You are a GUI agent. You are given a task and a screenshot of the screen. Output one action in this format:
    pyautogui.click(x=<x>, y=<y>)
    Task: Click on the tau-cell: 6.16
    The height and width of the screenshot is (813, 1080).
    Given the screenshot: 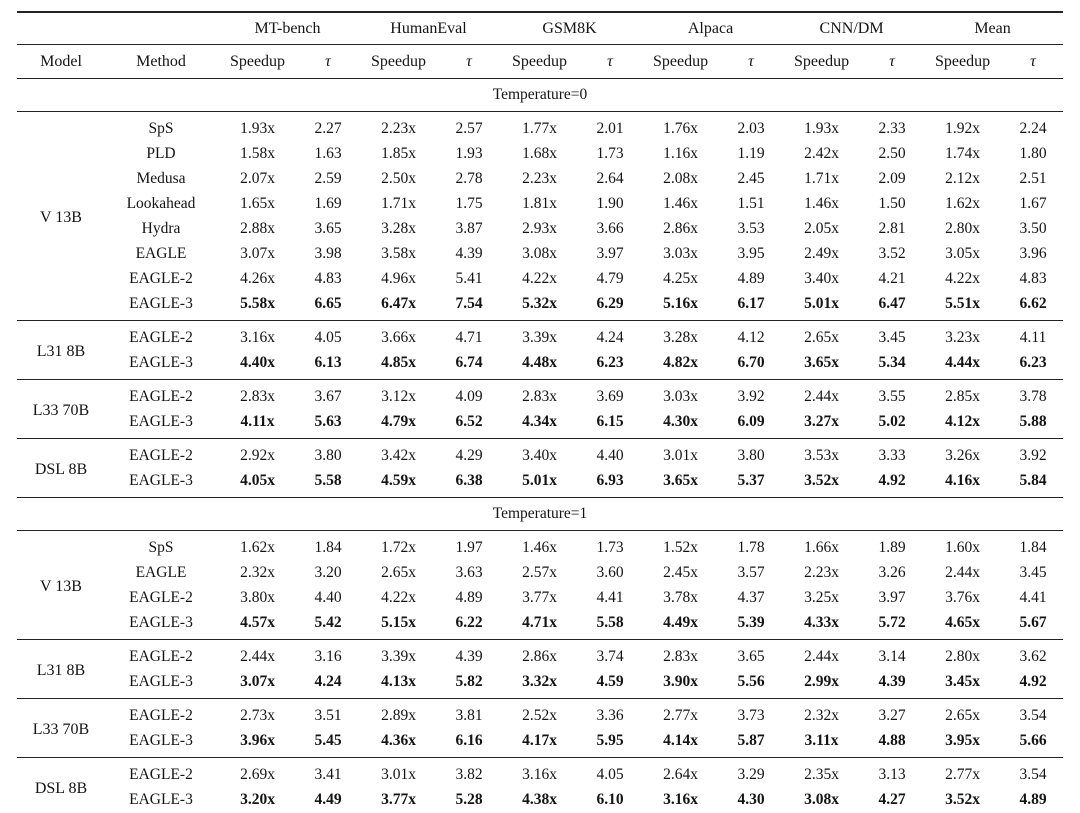 What is the action you would take?
    pyautogui.click(x=469, y=740)
    